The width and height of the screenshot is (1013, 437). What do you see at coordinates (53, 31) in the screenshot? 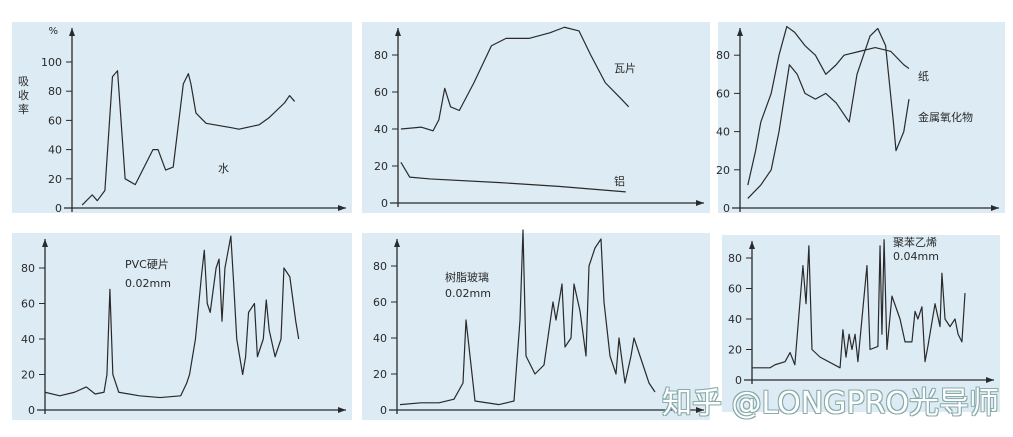
I see `y-unit: %` at bounding box center [53, 31].